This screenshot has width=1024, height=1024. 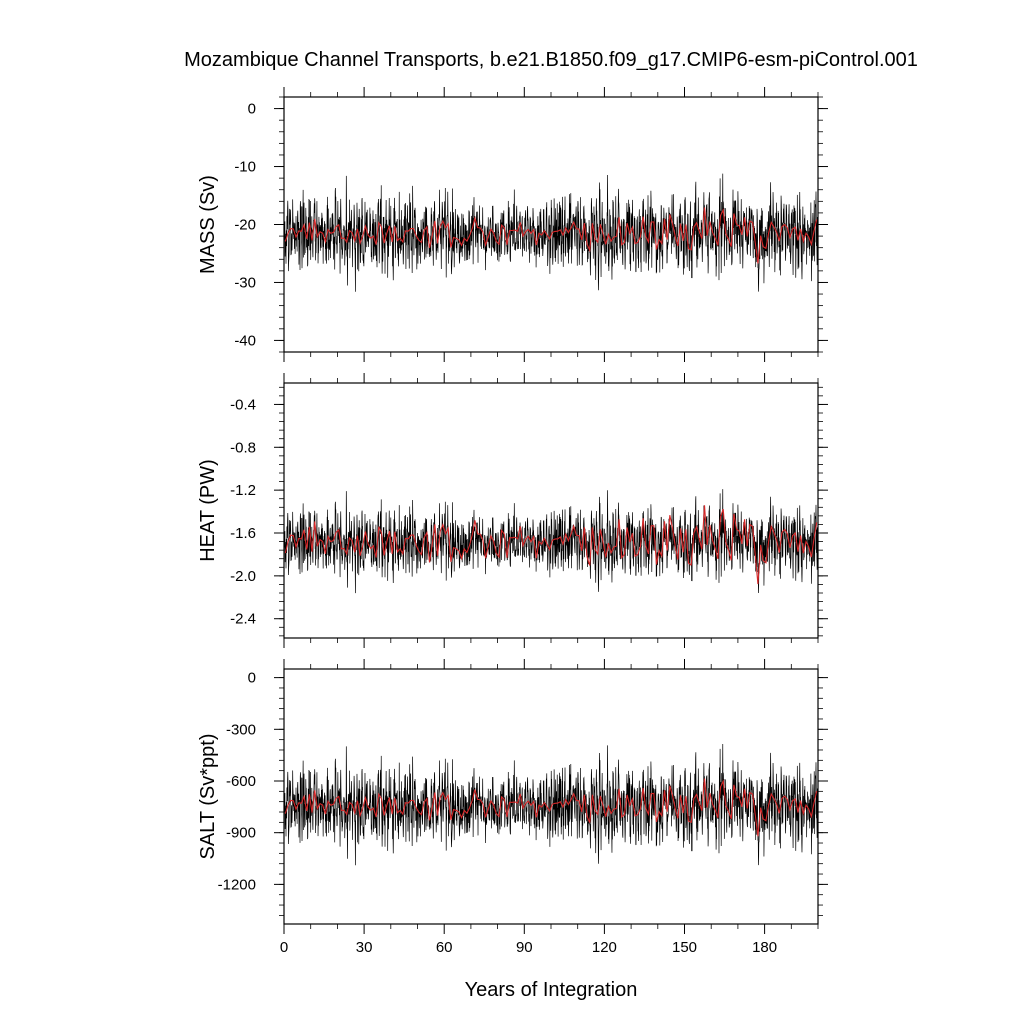 What do you see at coordinates (524, 947) in the screenshot?
I see `x-tick-label: 90` at bounding box center [524, 947].